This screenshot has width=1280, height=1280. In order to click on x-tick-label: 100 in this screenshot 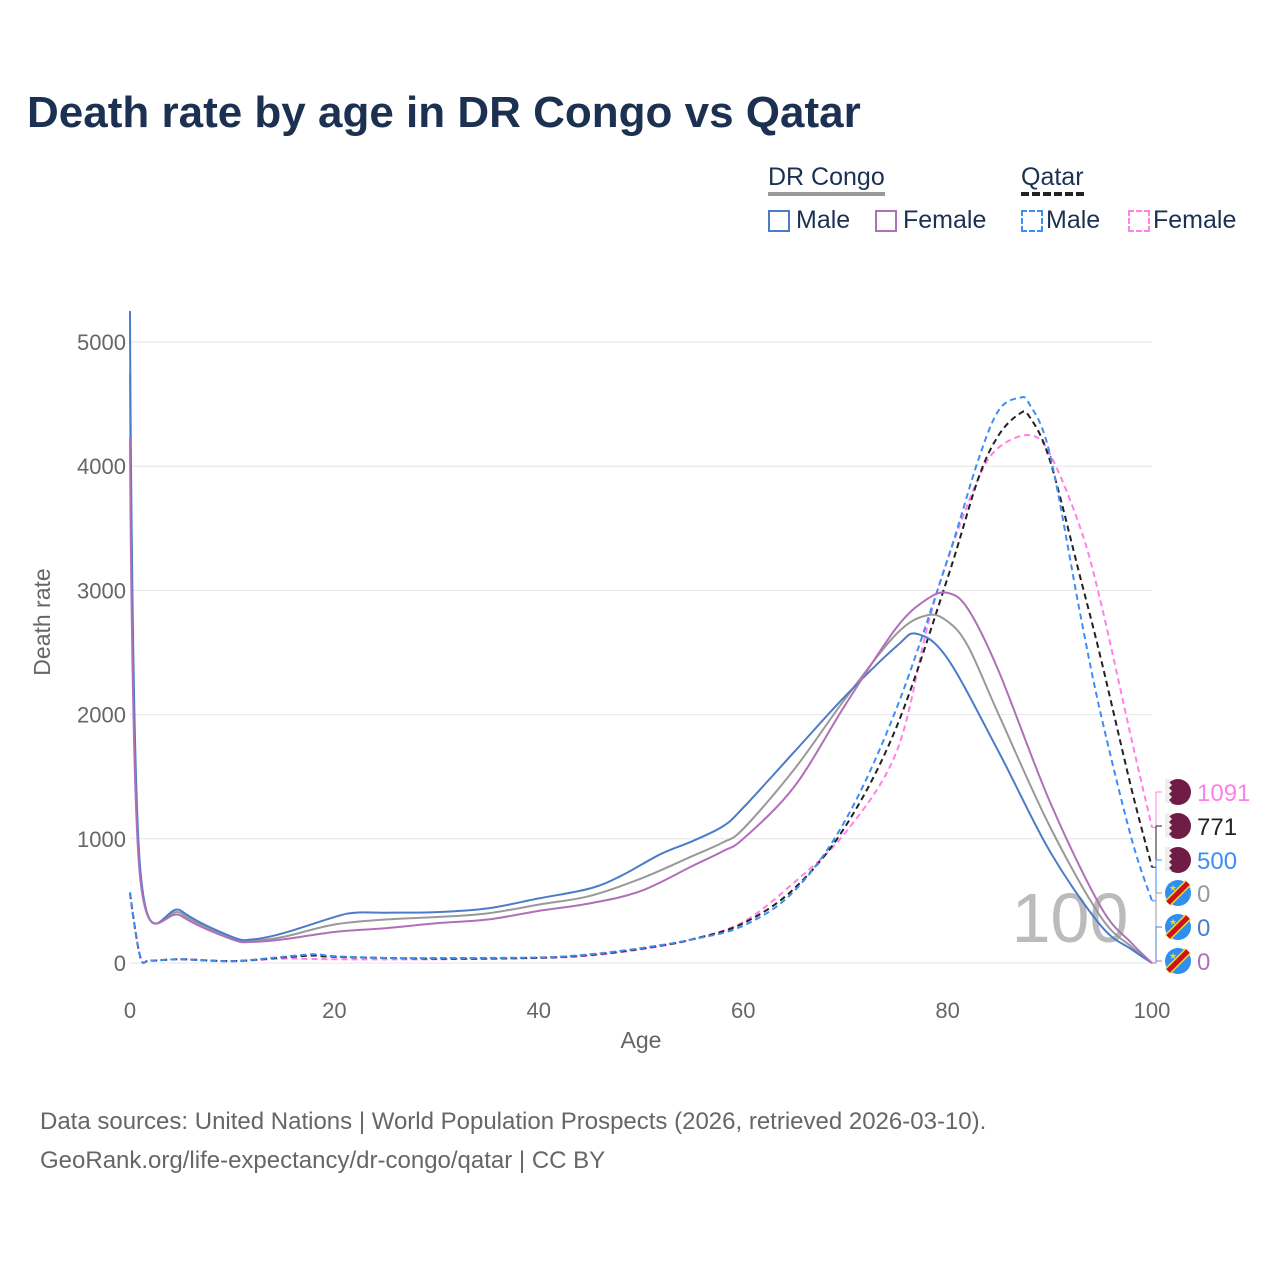, I will do `click(1152, 1010)`.